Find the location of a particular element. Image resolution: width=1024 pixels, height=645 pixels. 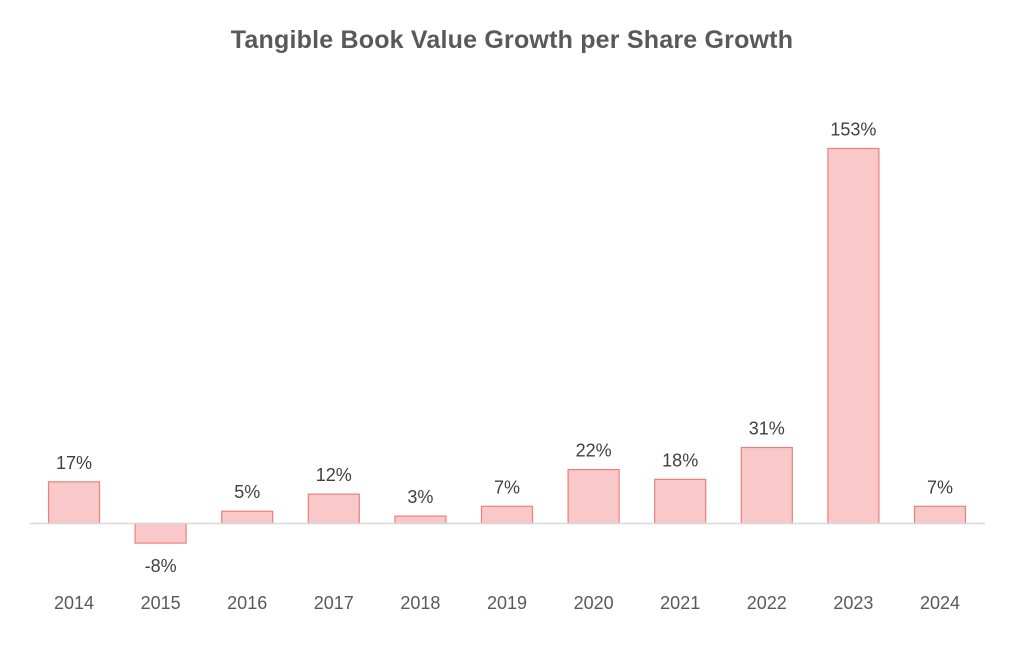

data-label-2014: 17% is located at coordinates (74, 463).